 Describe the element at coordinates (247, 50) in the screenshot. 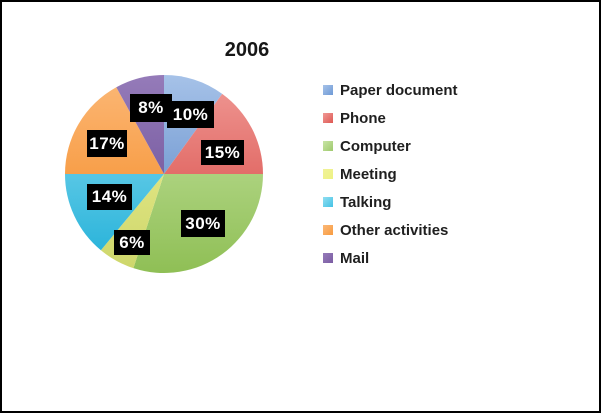

I see `chart-title: 2006` at that location.